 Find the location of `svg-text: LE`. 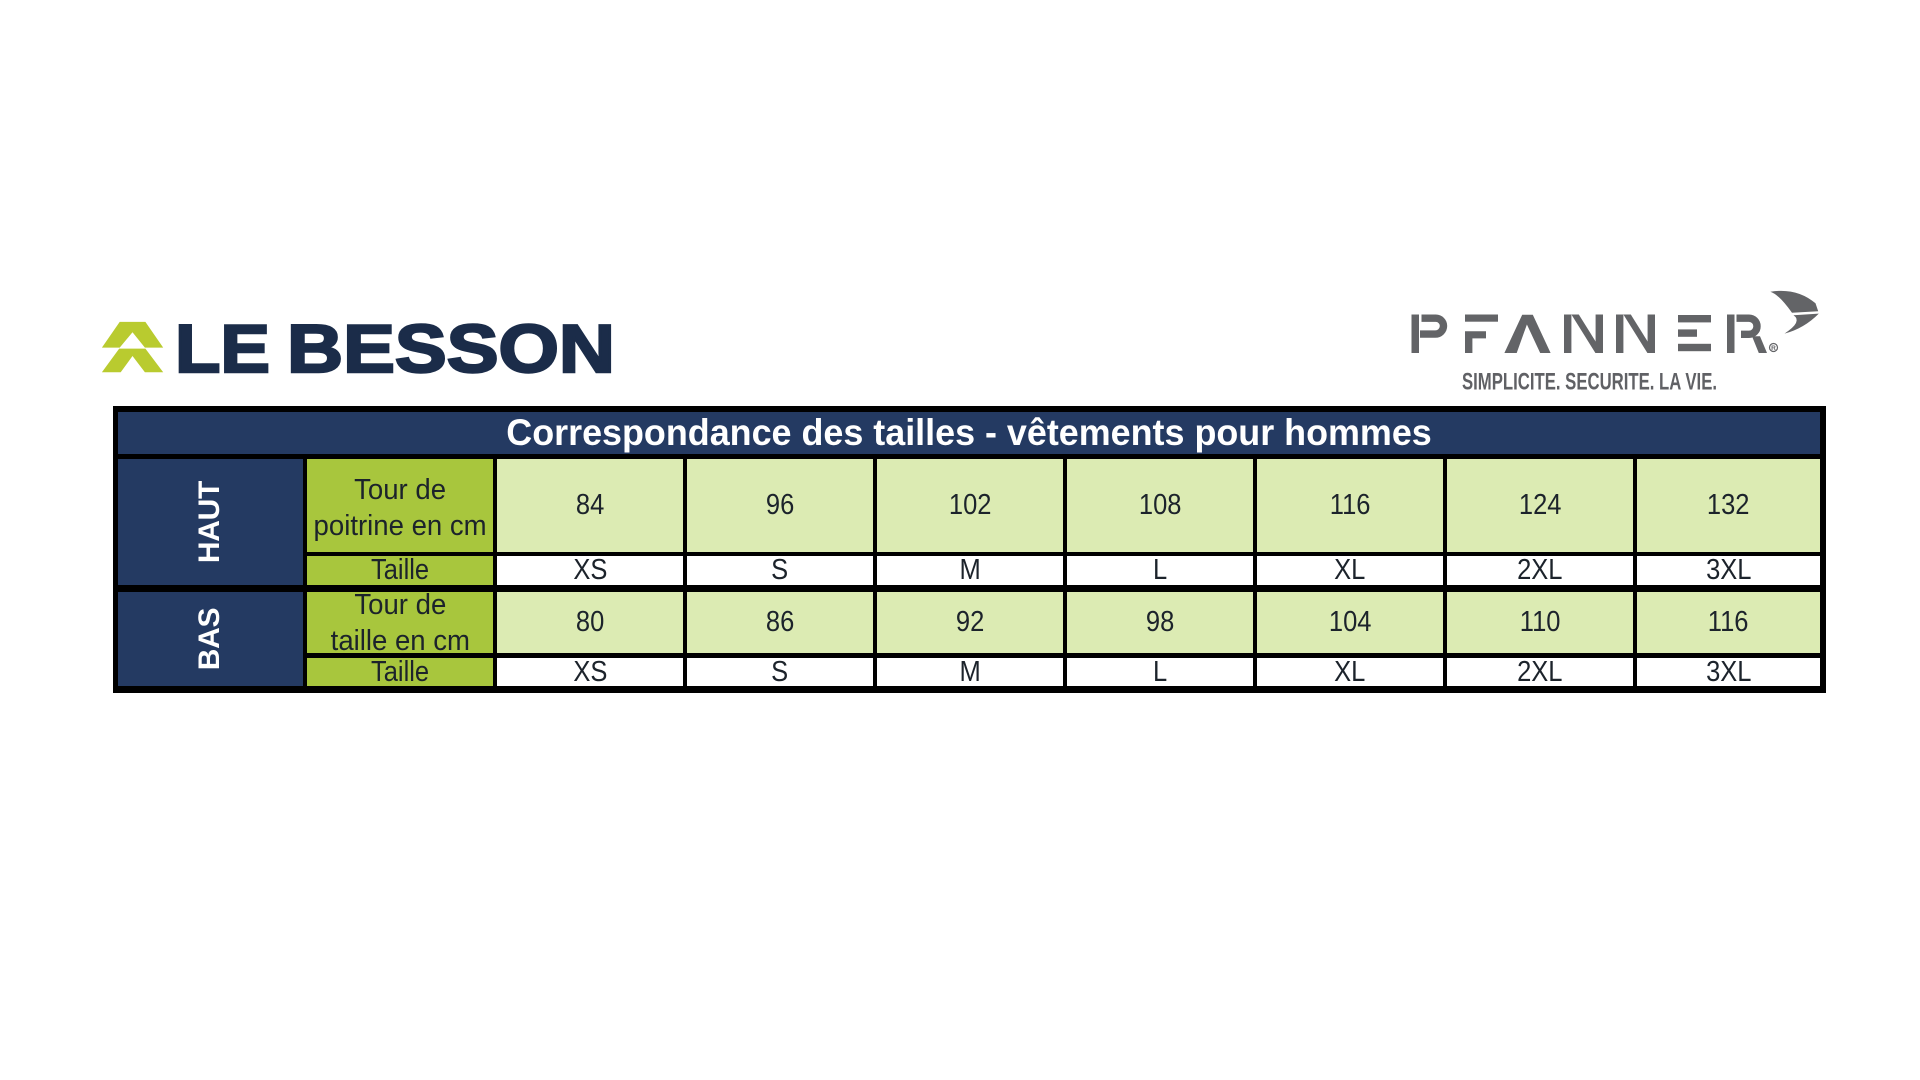

svg-text: LE is located at coordinates (222, 349).